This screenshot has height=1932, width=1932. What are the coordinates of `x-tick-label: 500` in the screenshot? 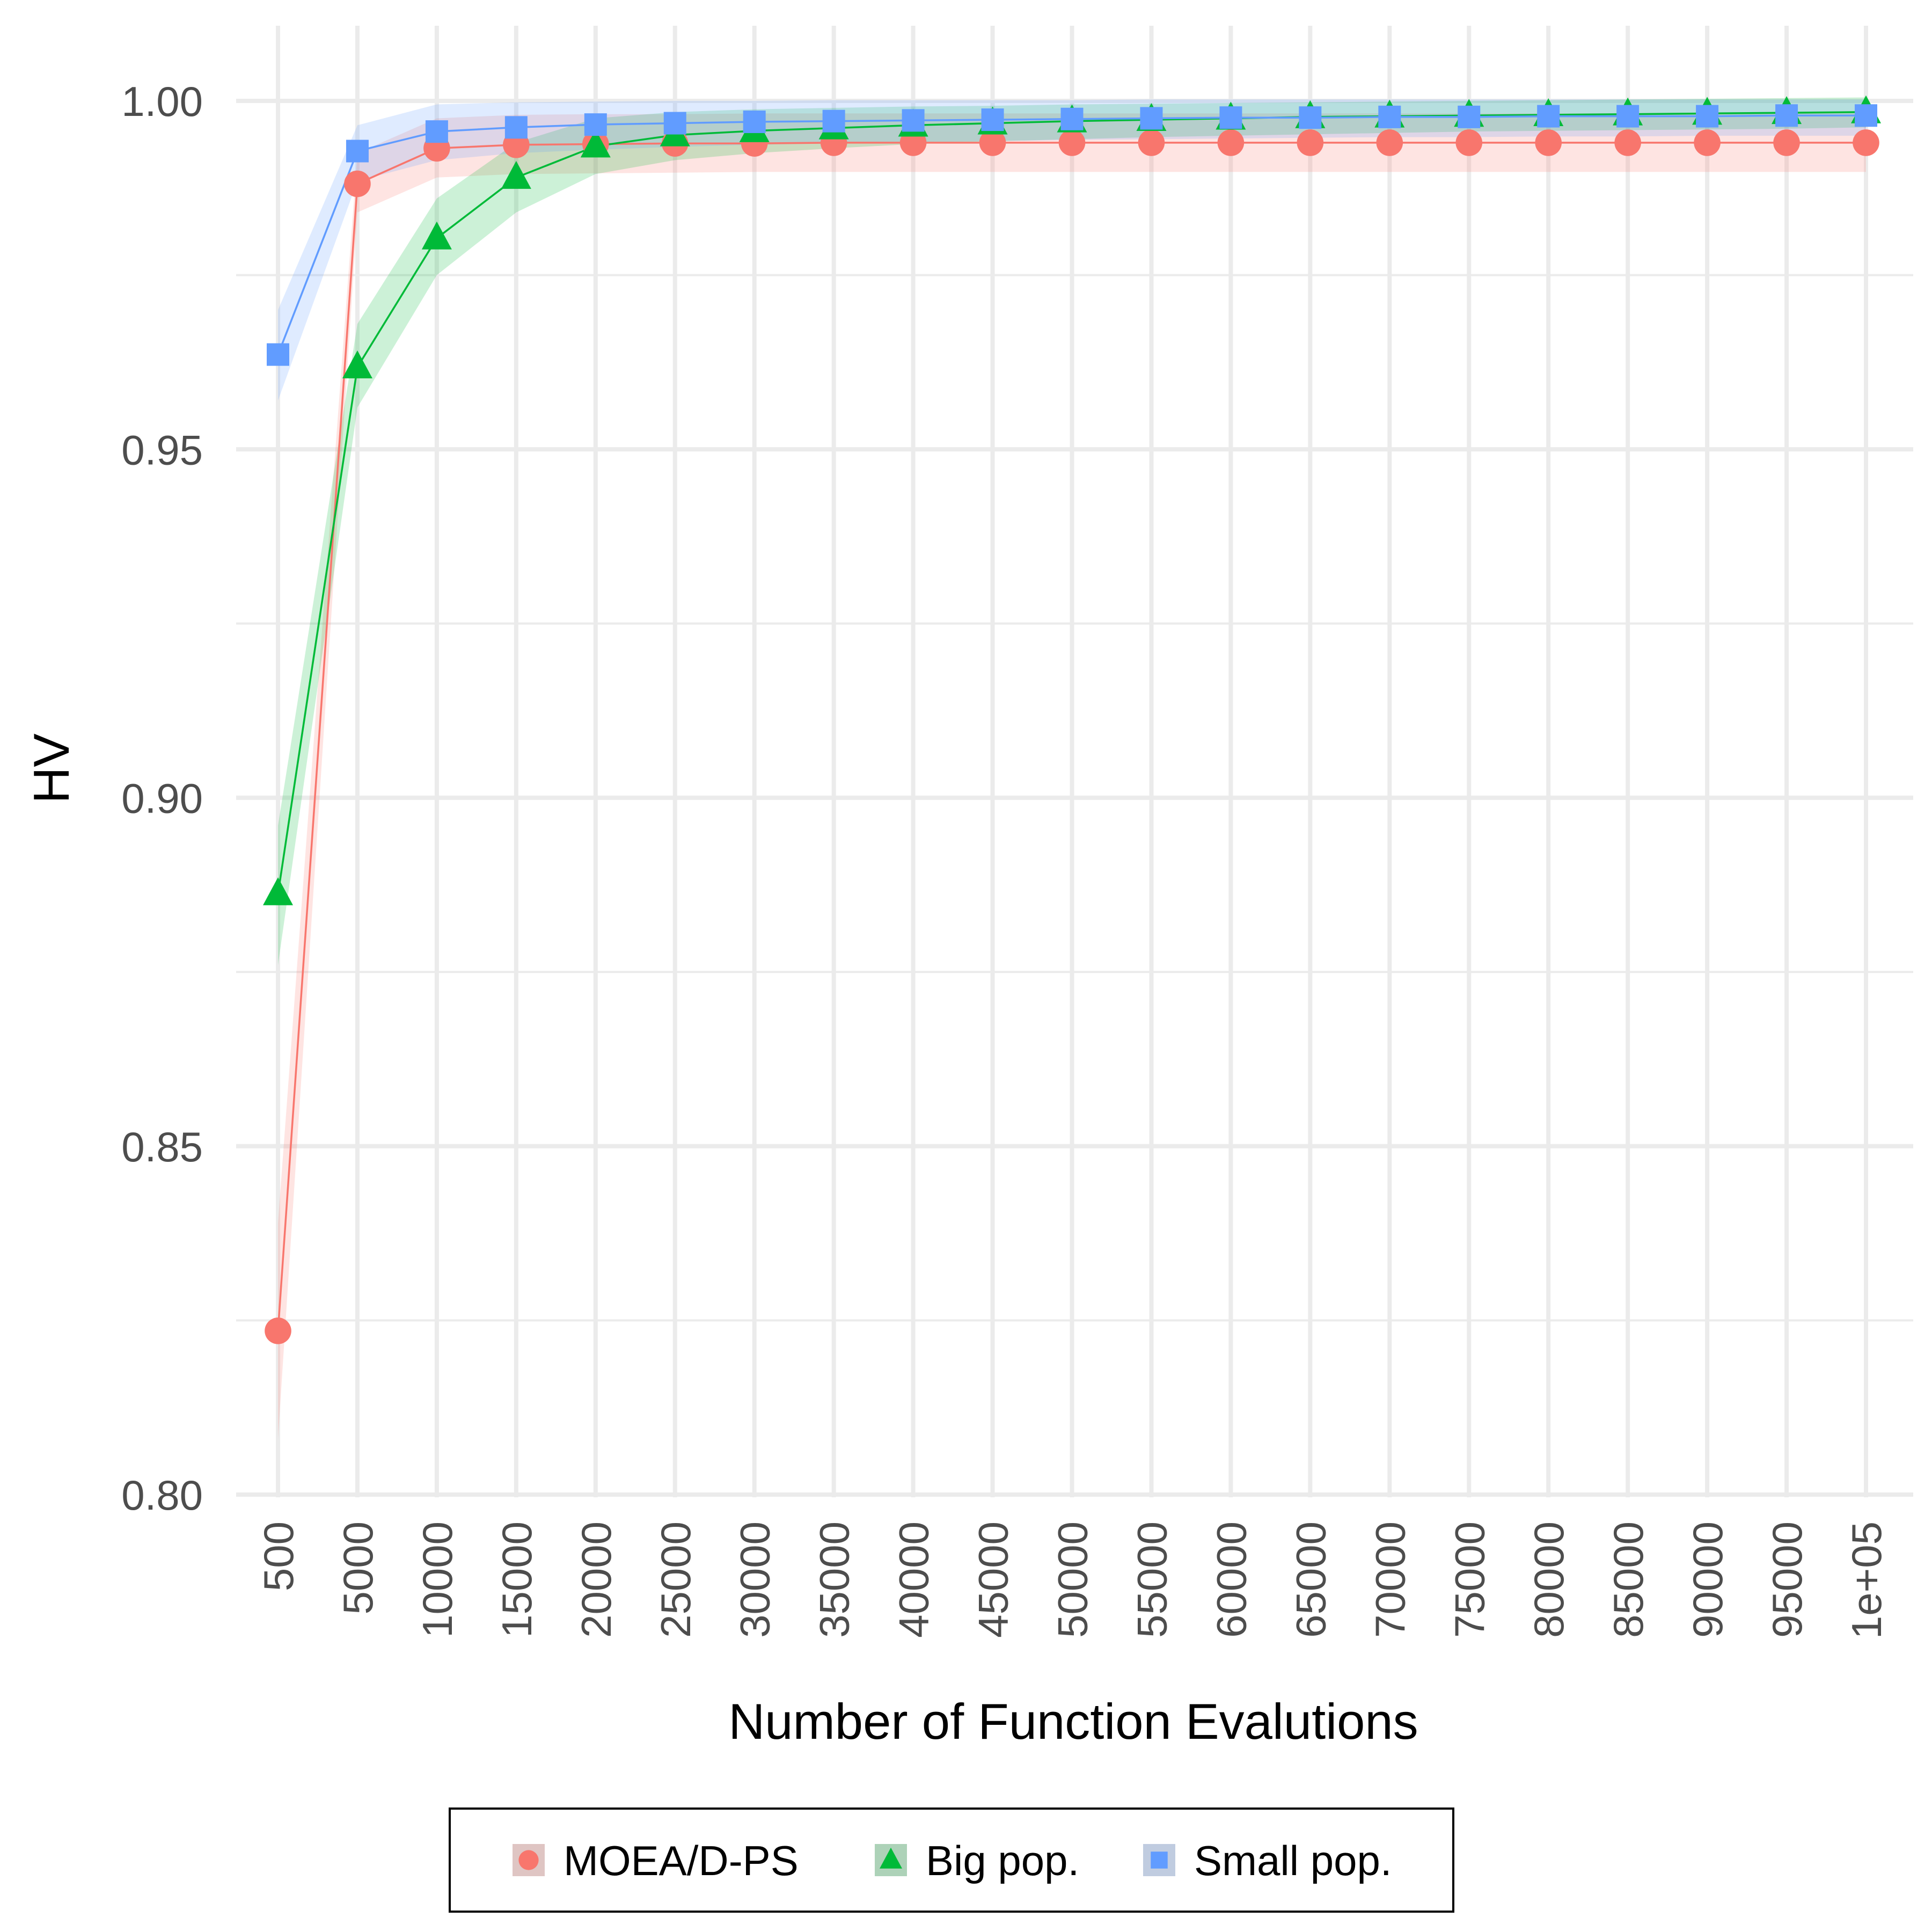 It's located at (278, 1556).